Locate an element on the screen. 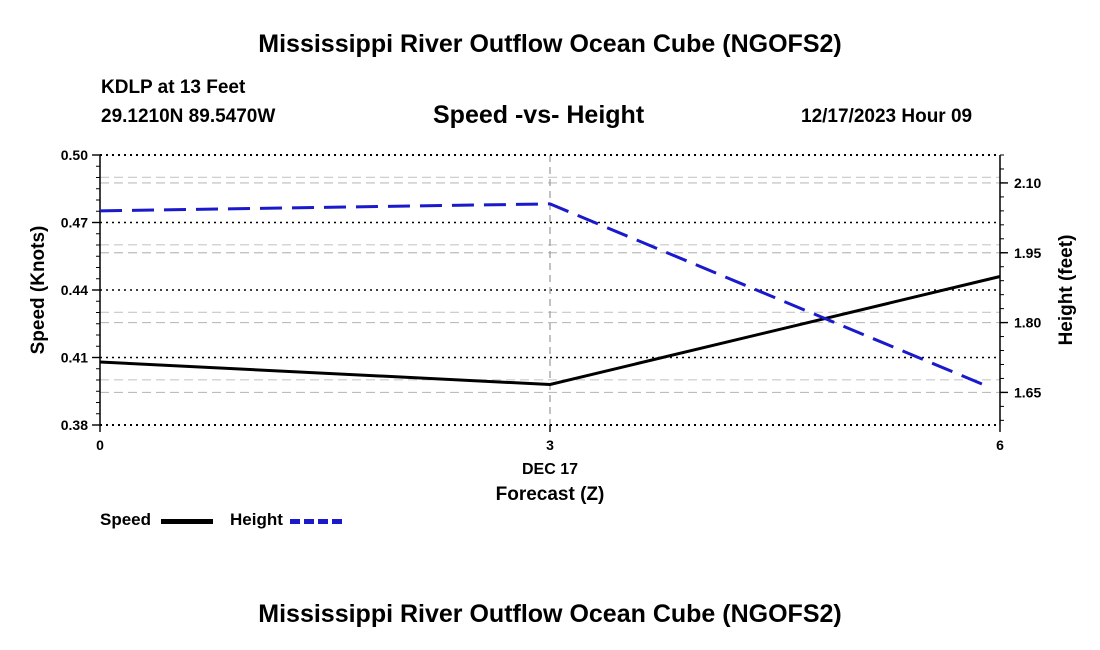  x-axis-label: Forecast (Z) is located at coordinates (550, 494).